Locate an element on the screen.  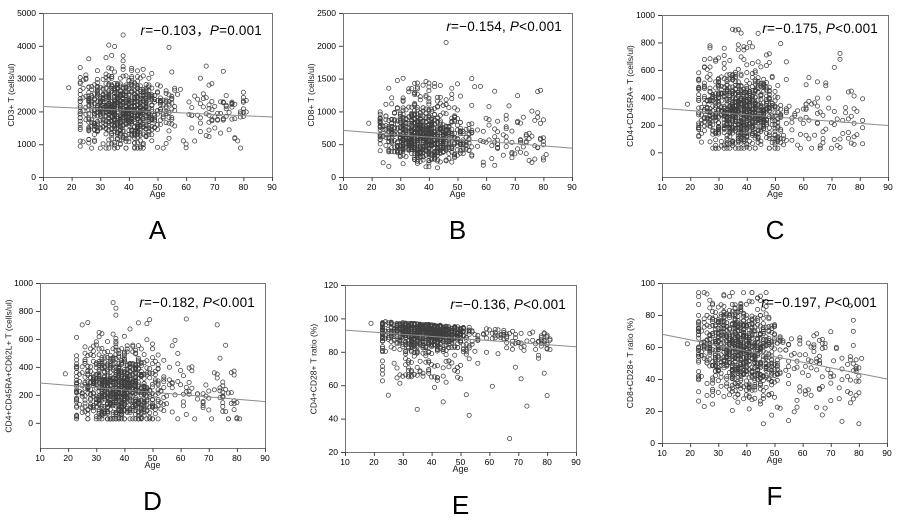
svg-text: 50 is located at coordinates (461, 462).